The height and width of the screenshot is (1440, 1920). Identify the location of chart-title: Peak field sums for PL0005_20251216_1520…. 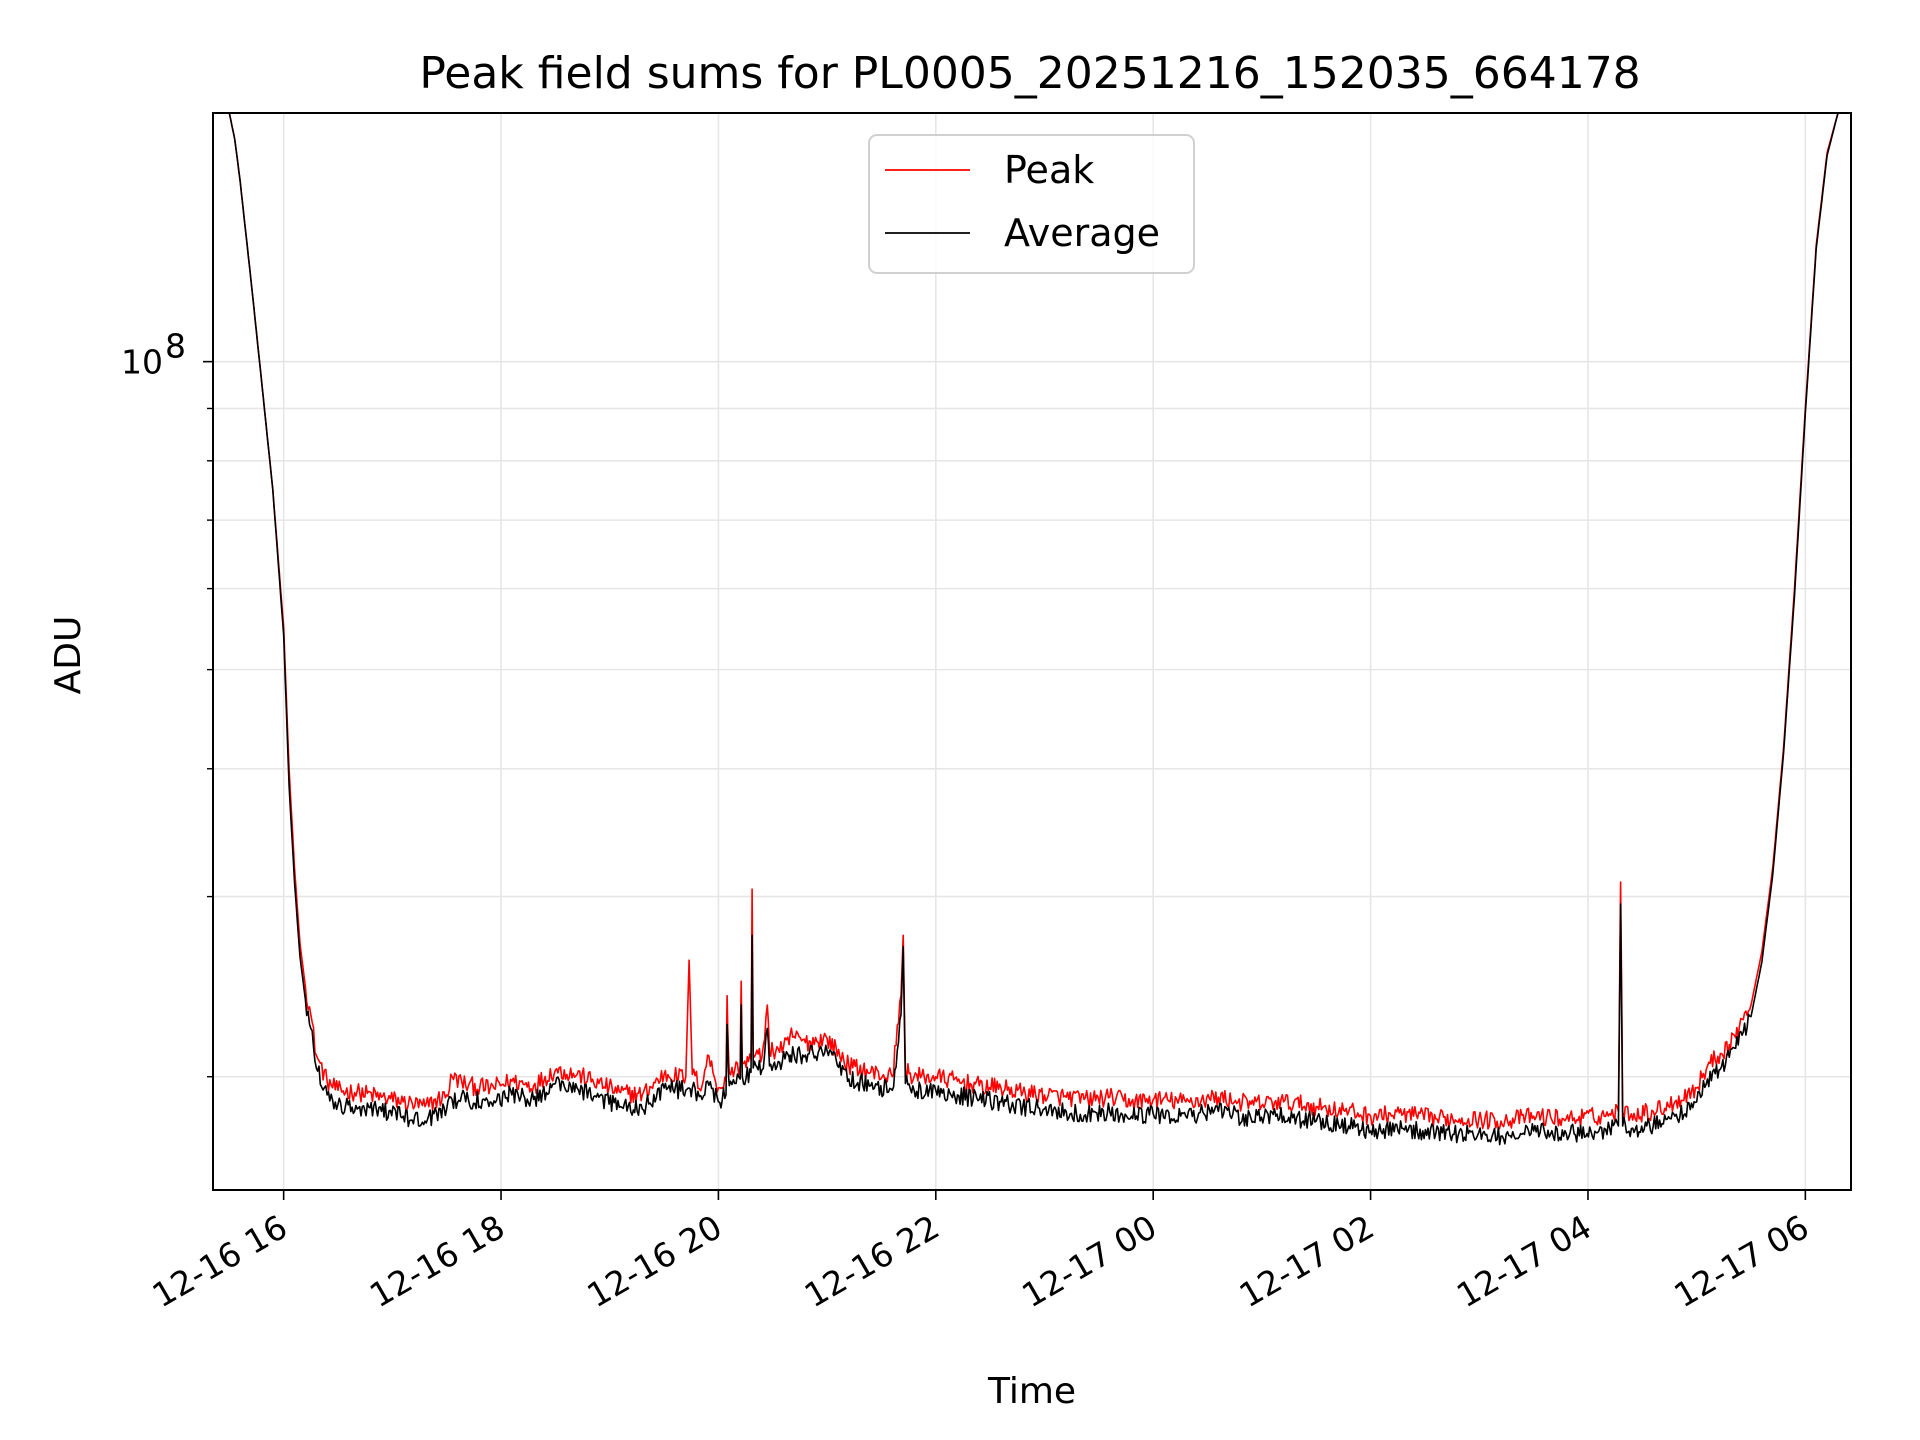
(1029, 73).